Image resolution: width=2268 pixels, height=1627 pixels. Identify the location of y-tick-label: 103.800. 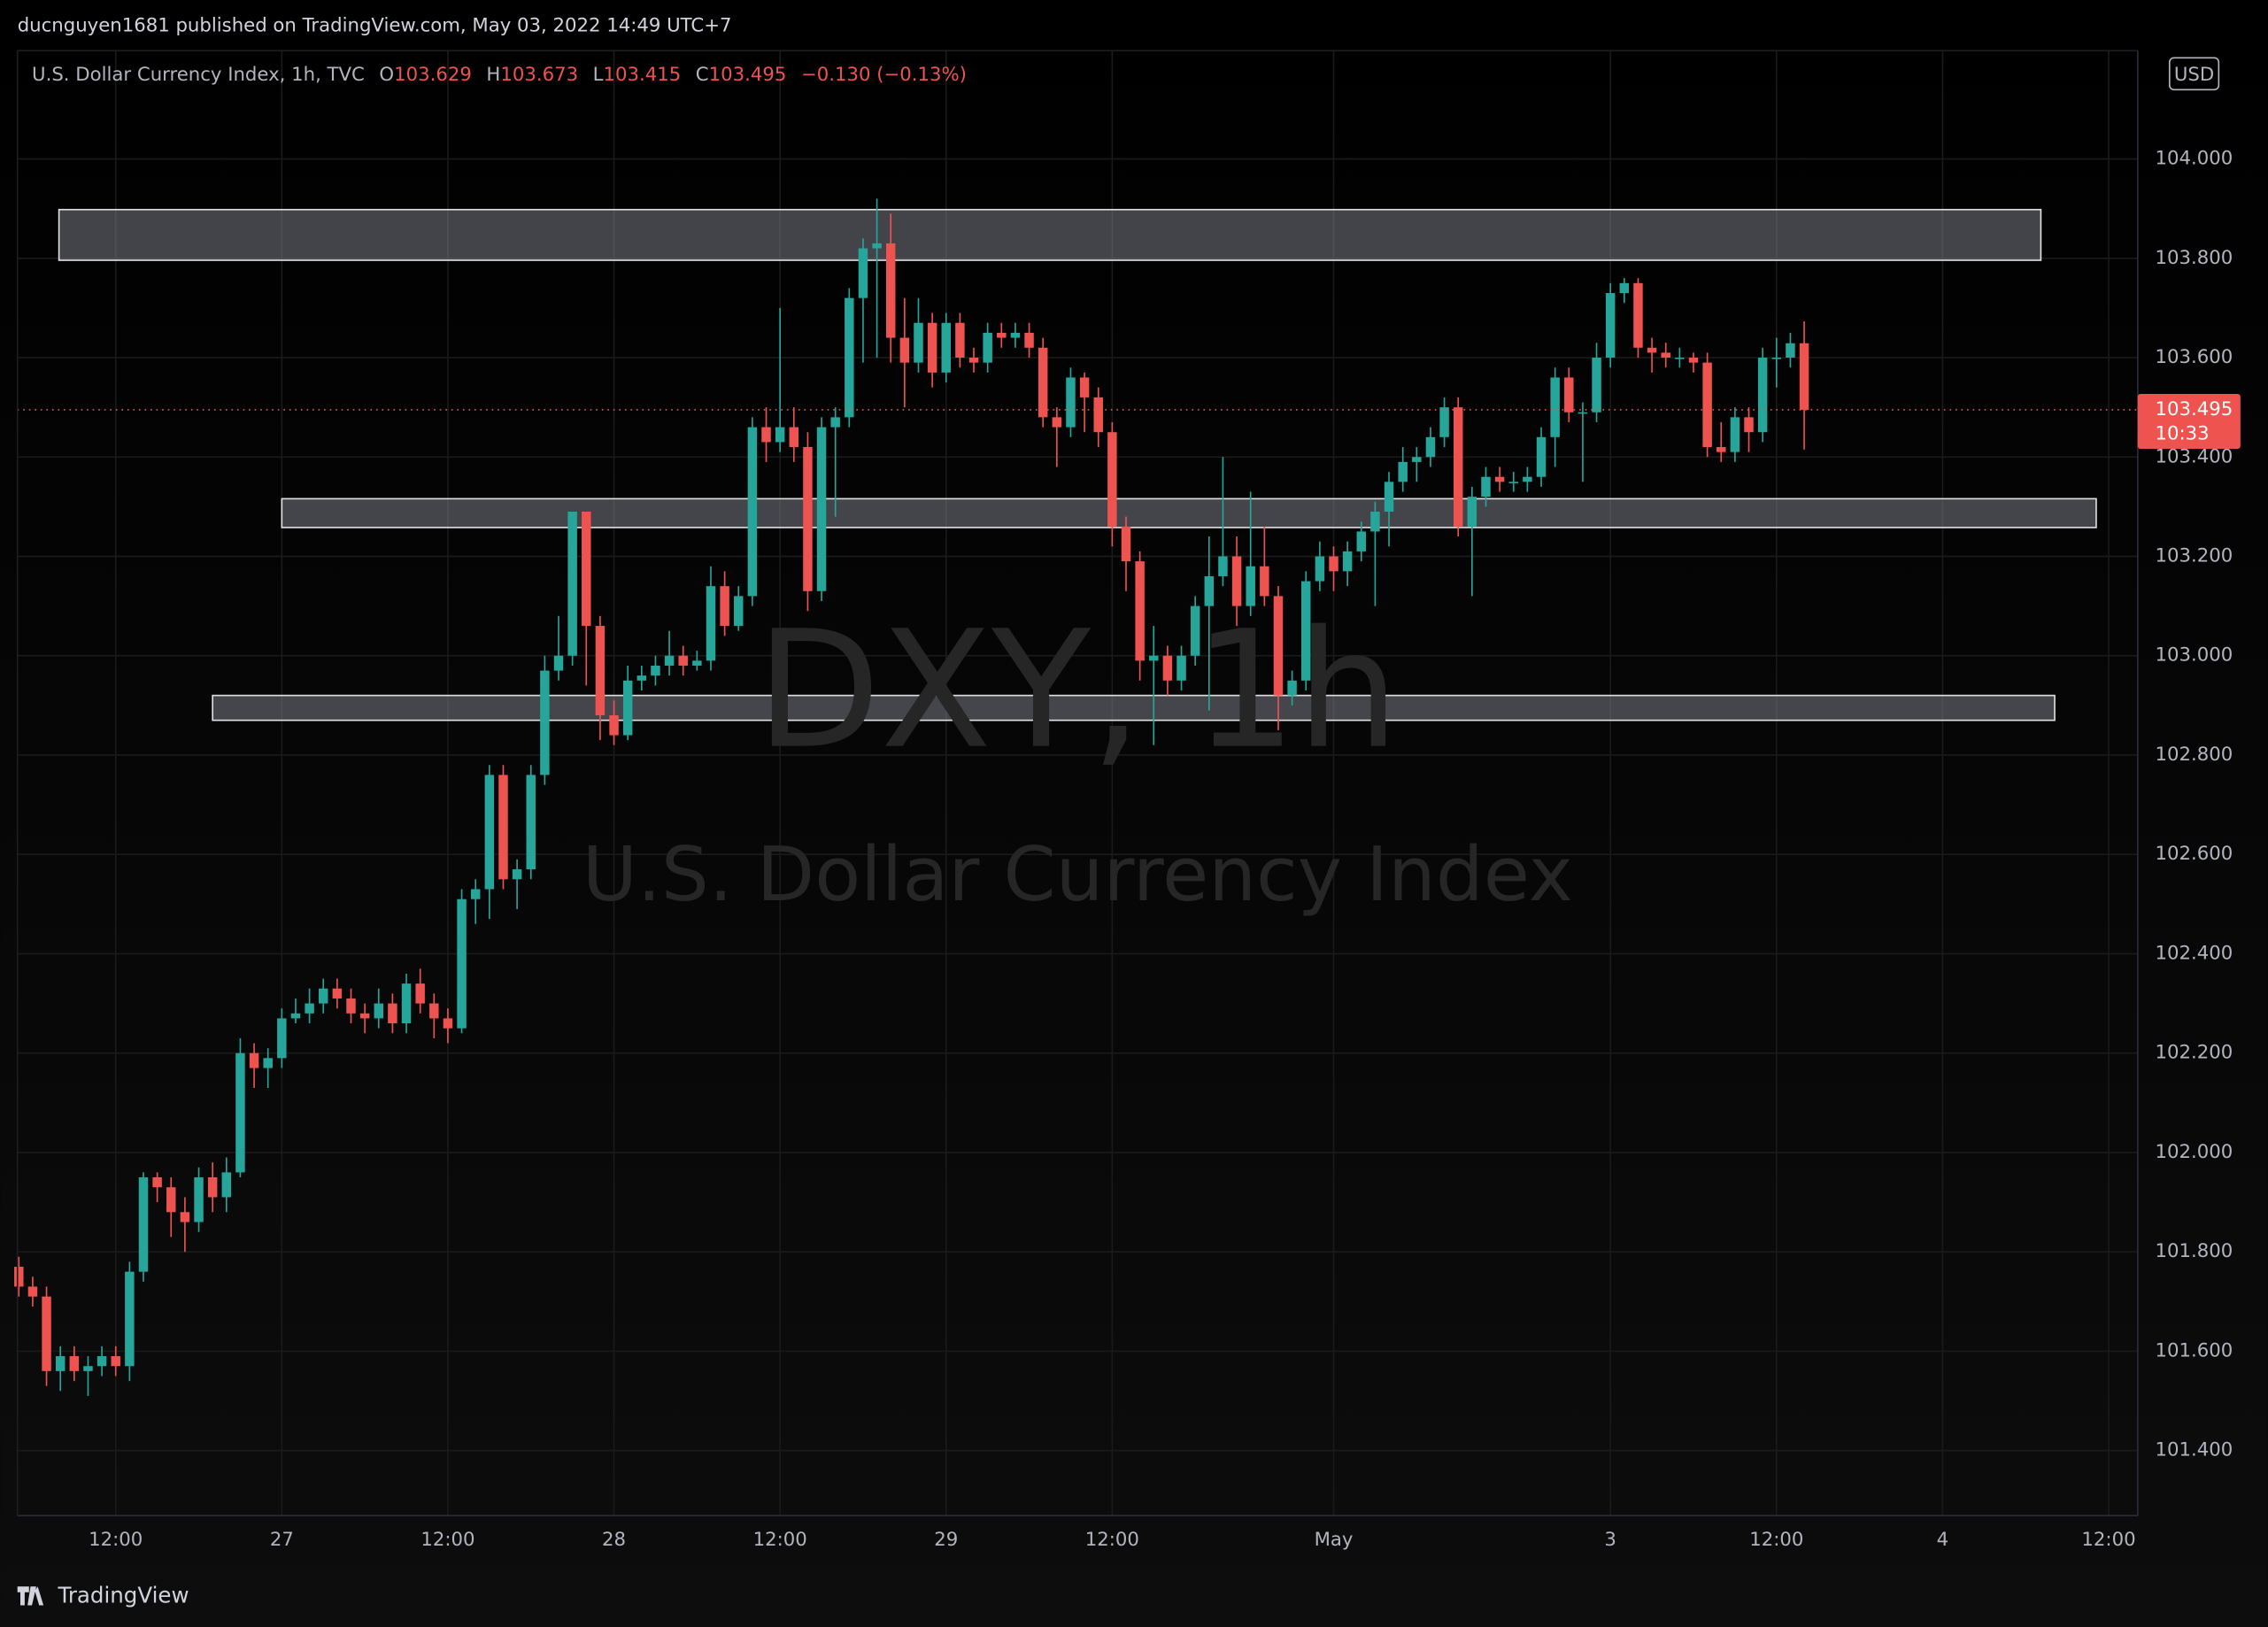
(2194, 258).